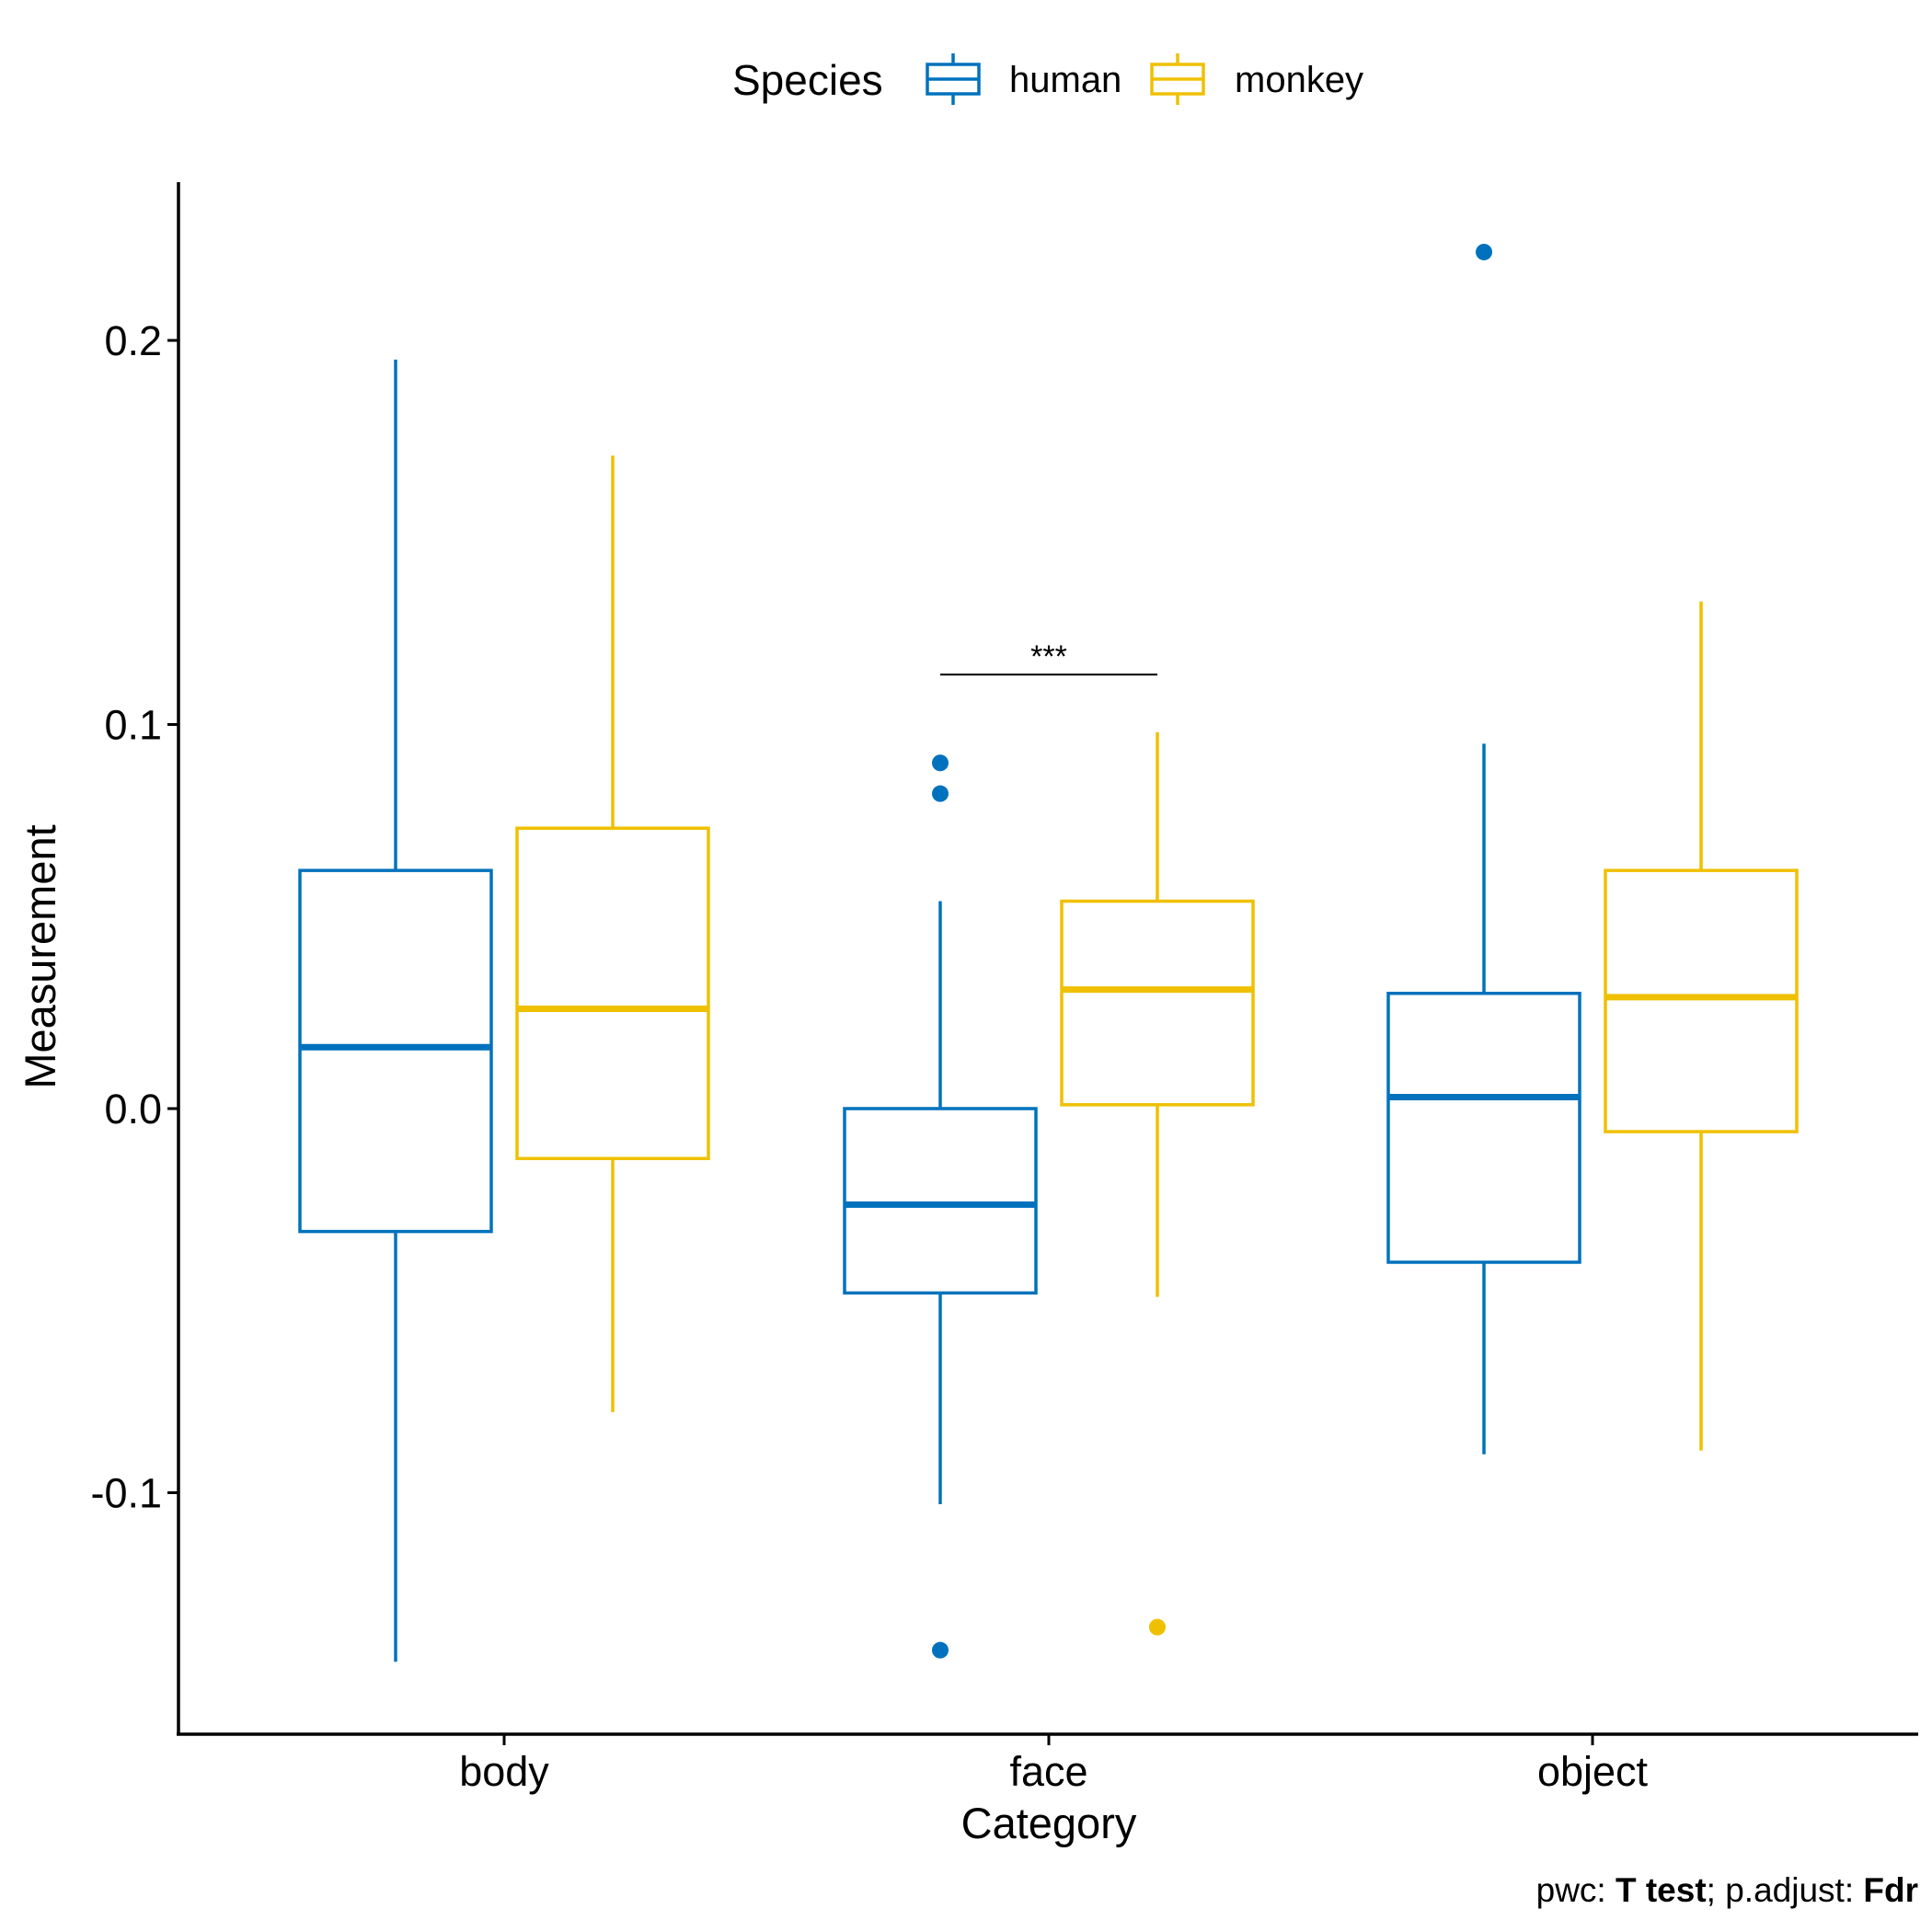  I want to click on box-monkey-face, so click(1157, 1183).